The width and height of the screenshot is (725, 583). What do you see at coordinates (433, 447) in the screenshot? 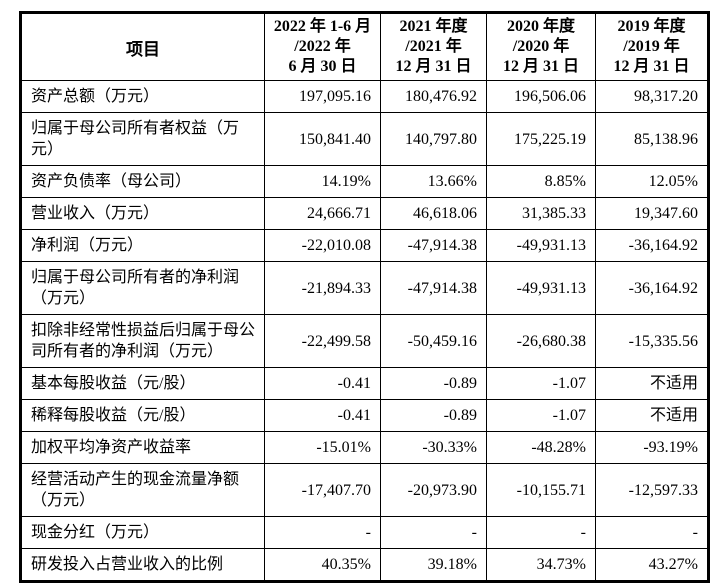
I see `cell-value: -30.33%` at bounding box center [433, 447].